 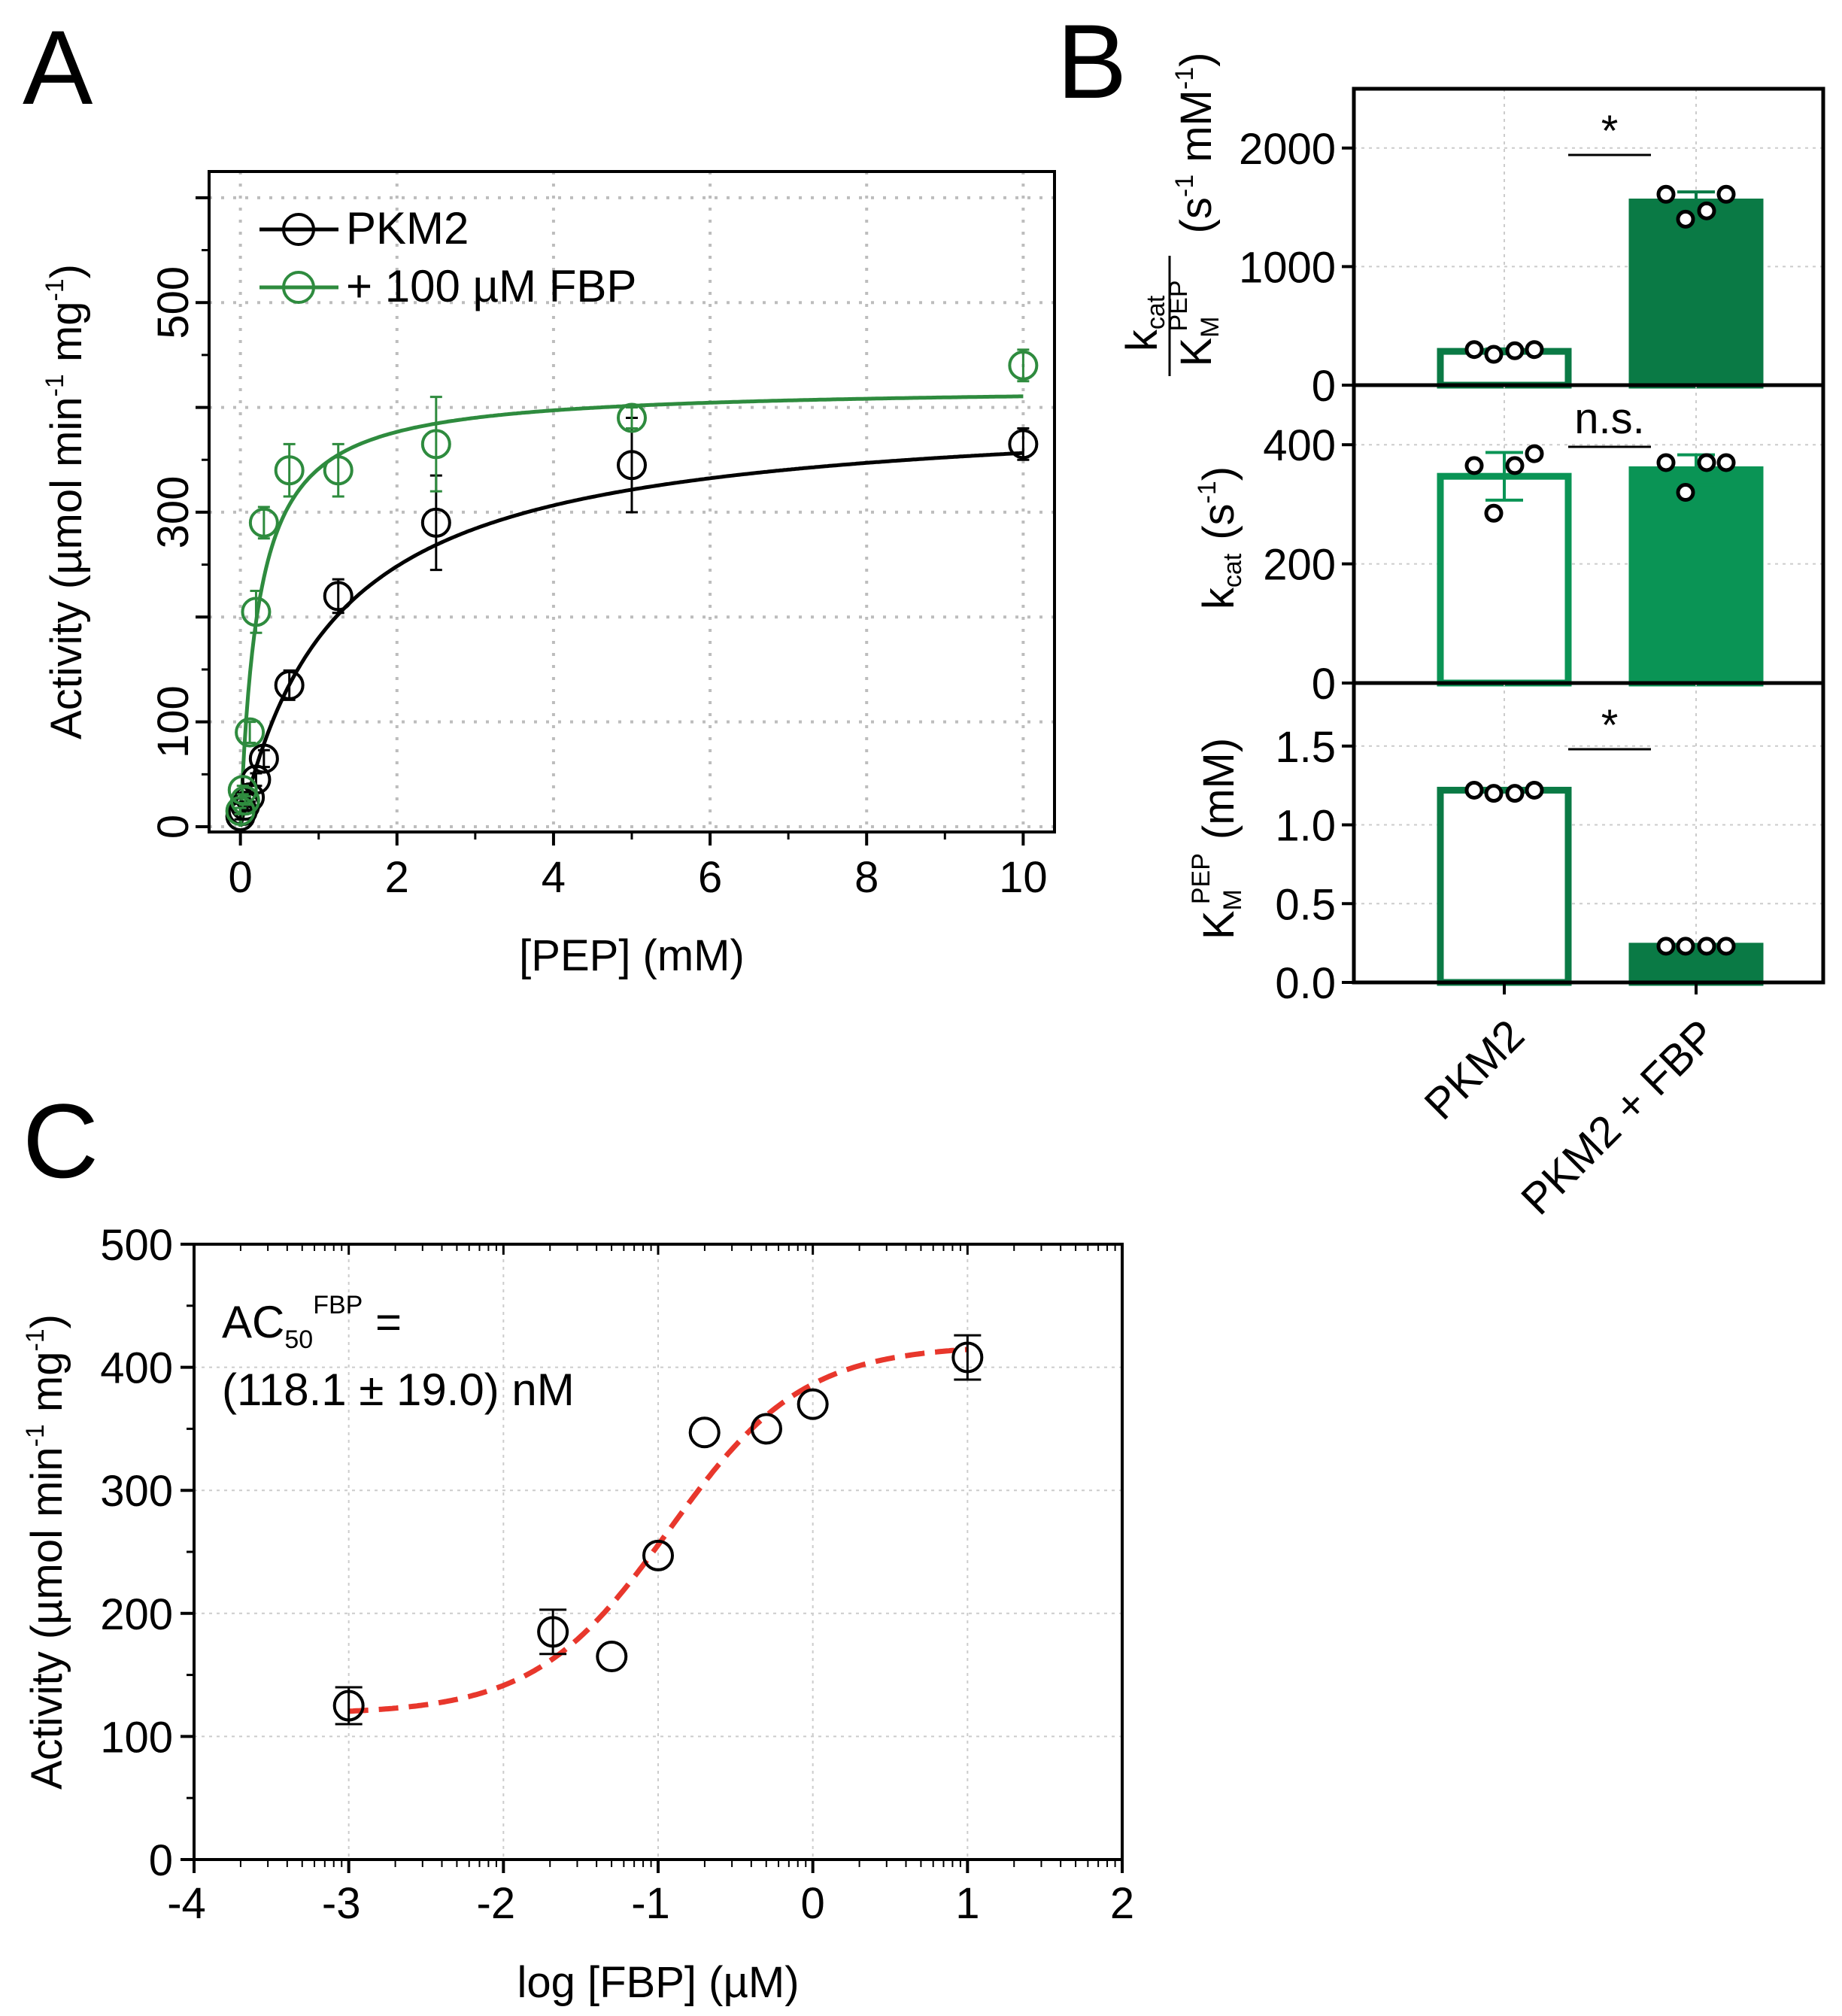 I want to click on x-tick-label: 2, so click(x=1122, y=1903).